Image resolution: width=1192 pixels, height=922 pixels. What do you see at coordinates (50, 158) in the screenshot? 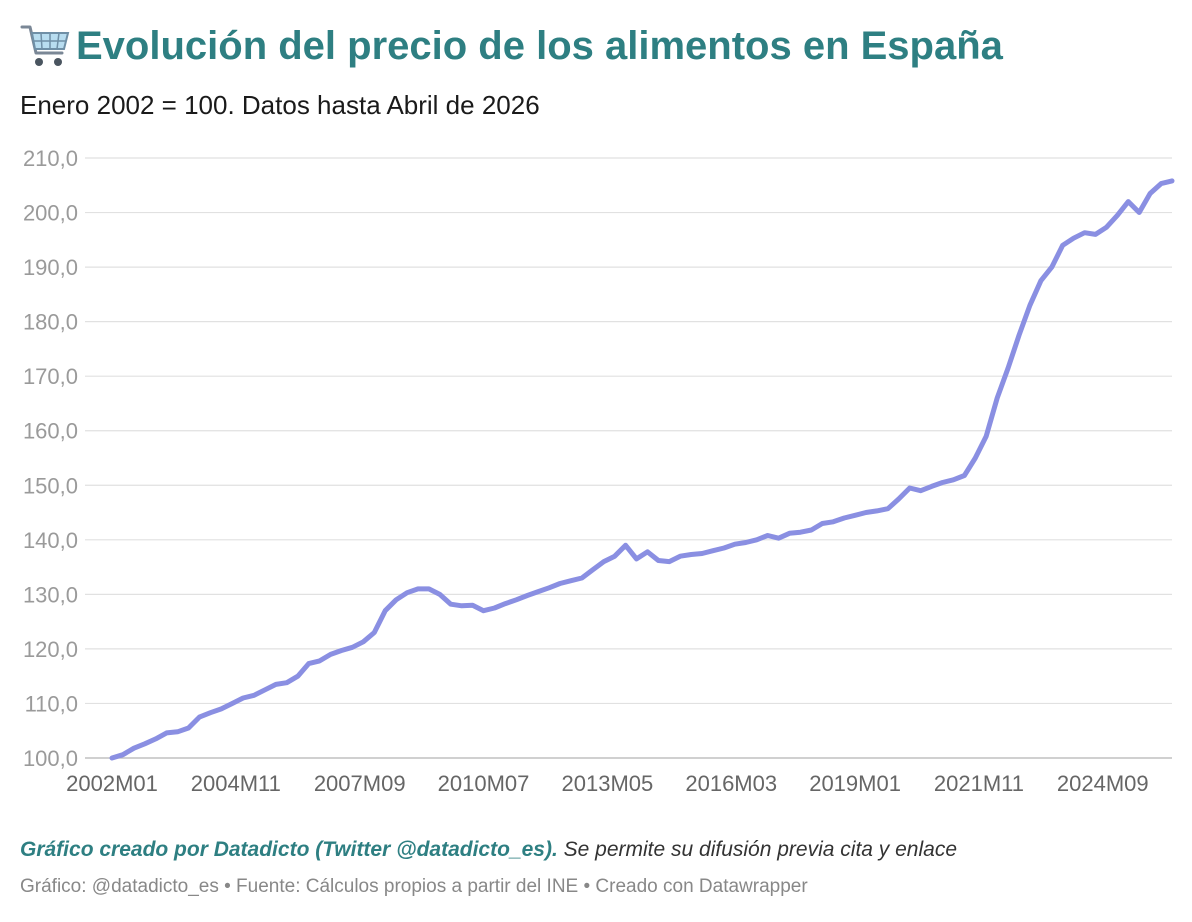
I see `y-tick-label: 210,0` at bounding box center [50, 158].